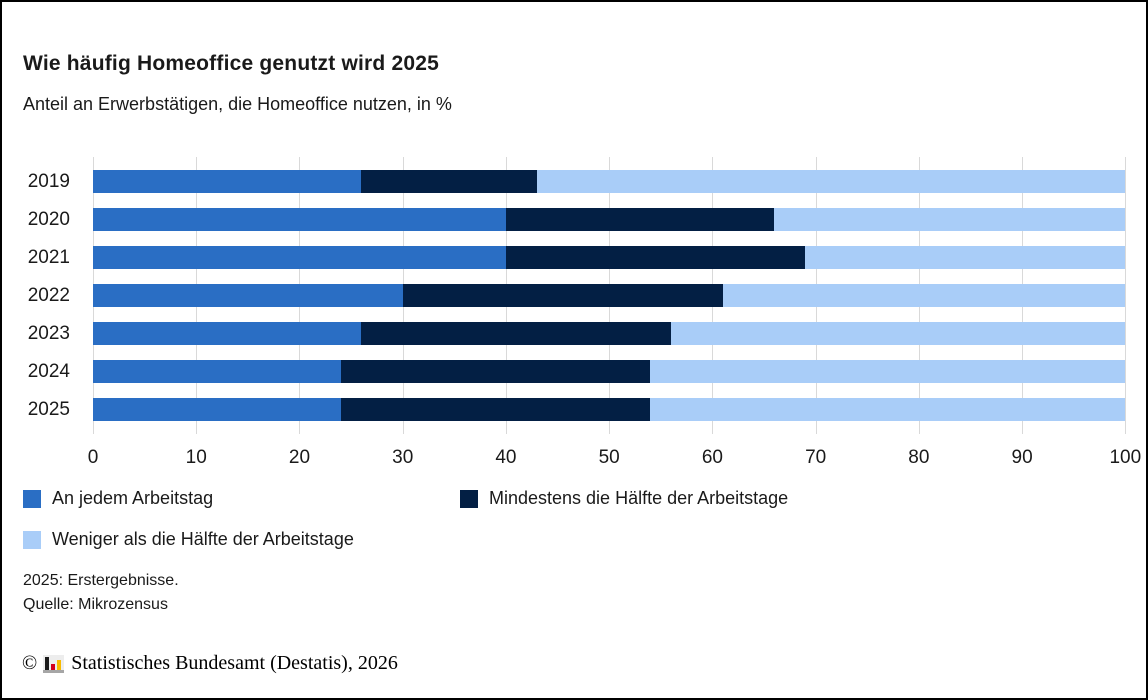  I want to click on bar-row-2019, so click(611, 181).